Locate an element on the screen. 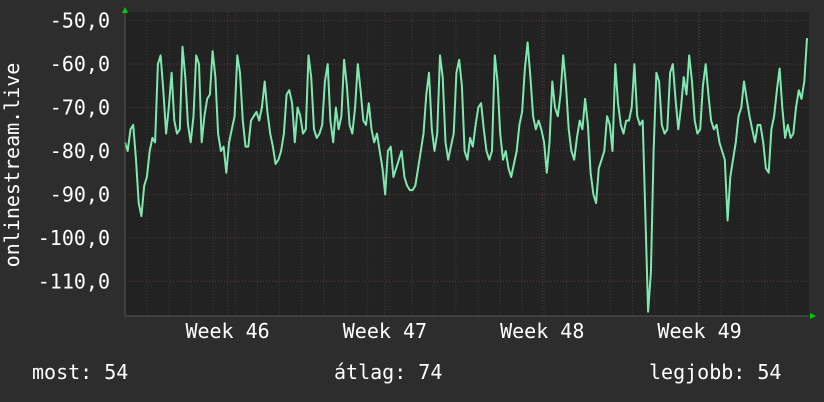 This screenshot has height=402, width=824. y-tick-label: -90,0 is located at coordinates (80, 194).